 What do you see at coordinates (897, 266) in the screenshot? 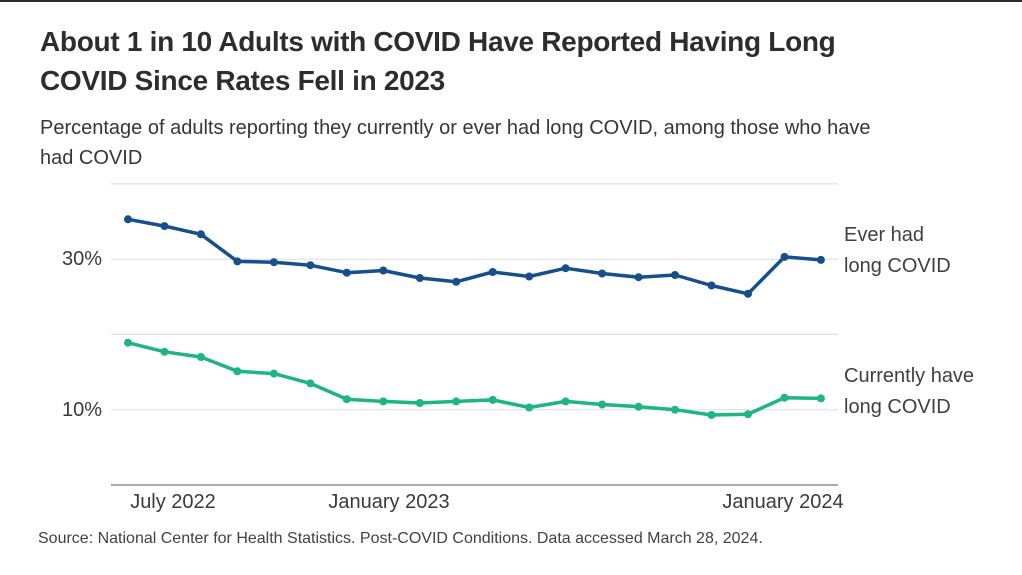
I see `series-label-ever-line-2: long COVID` at bounding box center [897, 266].